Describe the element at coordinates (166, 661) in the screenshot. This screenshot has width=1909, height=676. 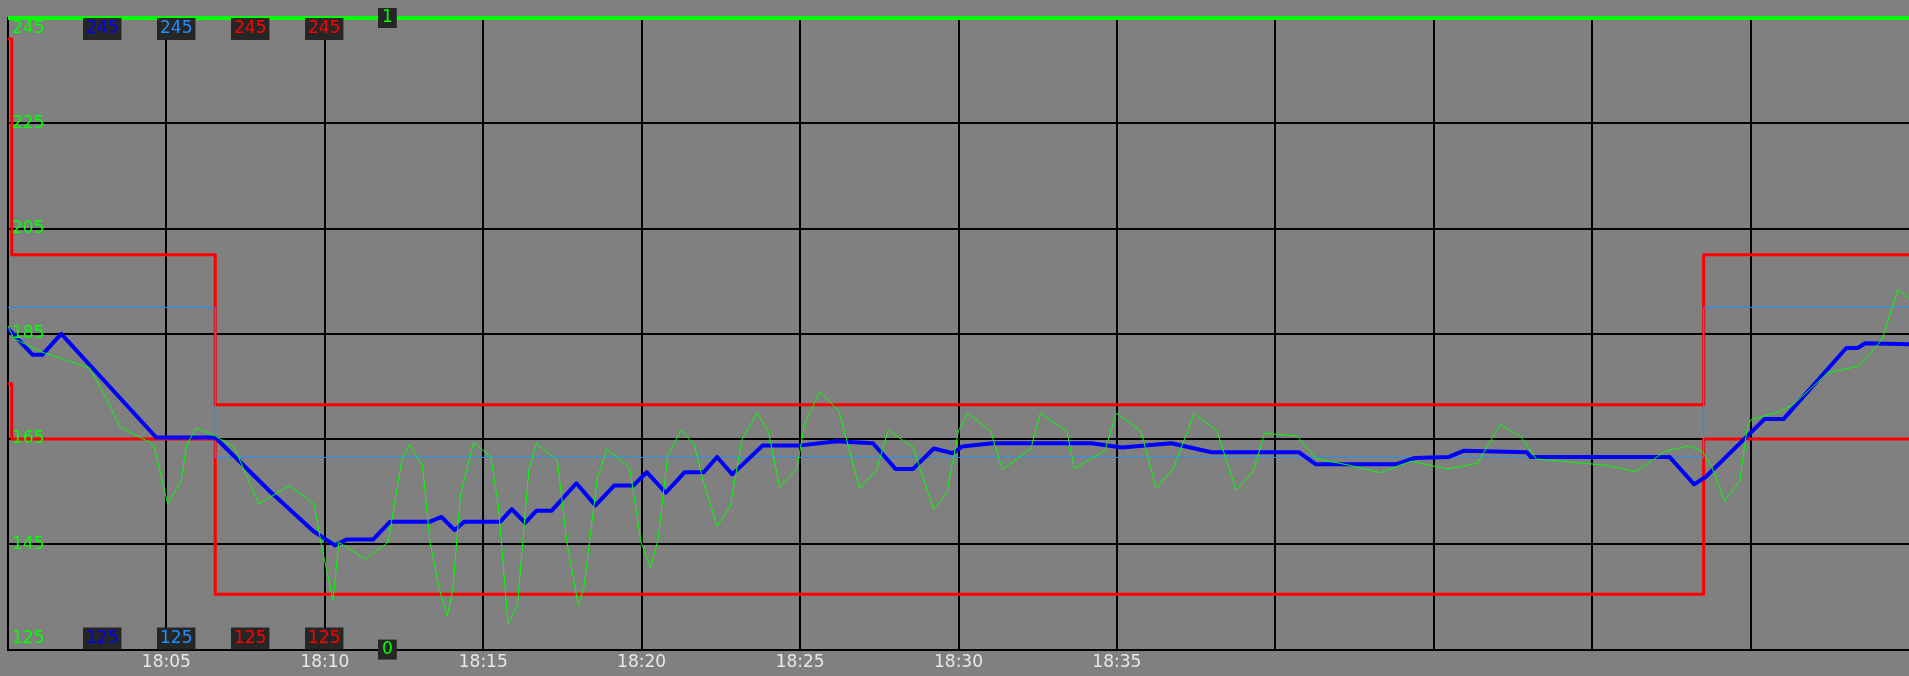
I see `x-tick-label: 18:05` at that location.